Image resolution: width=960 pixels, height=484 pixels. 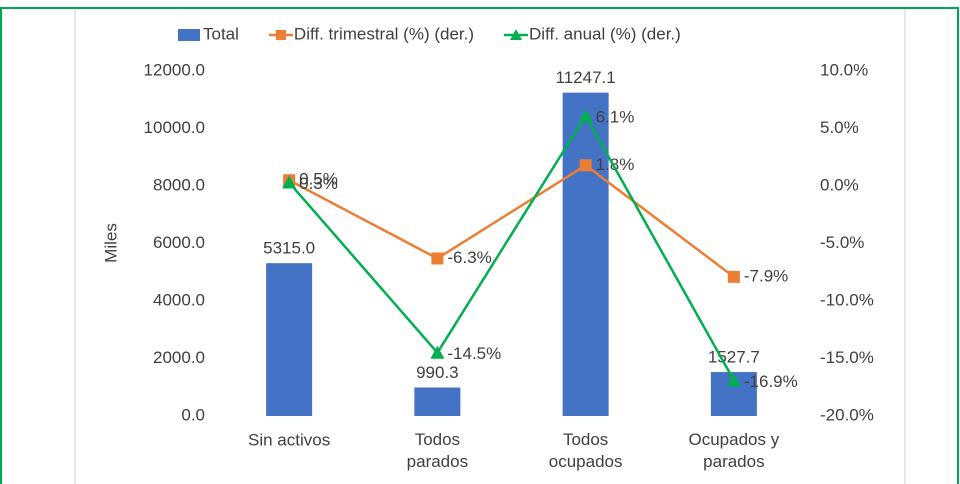 What do you see at coordinates (174, 69) in the screenshot?
I see `y-tick-label: 12000.0` at bounding box center [174, 69].